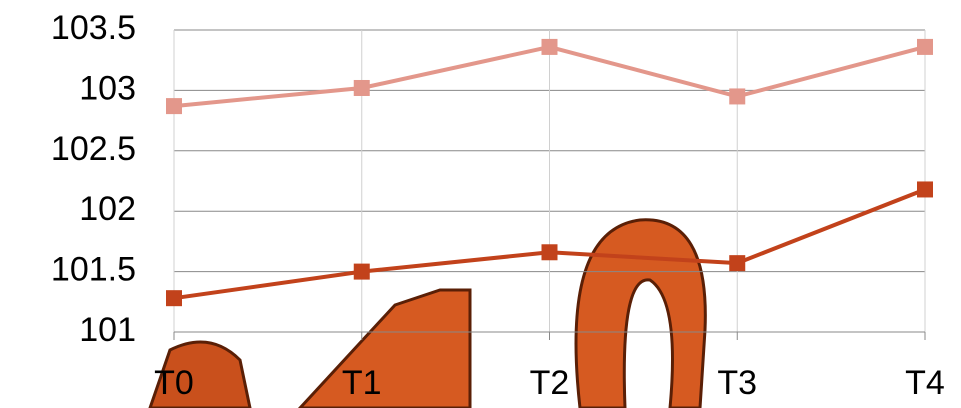 Image resolution: width=961 pixels, height=408 pixels. Describe the element at coordinates (174, 383) in the screenshot. I see `x-tick-label: T0` at that location.